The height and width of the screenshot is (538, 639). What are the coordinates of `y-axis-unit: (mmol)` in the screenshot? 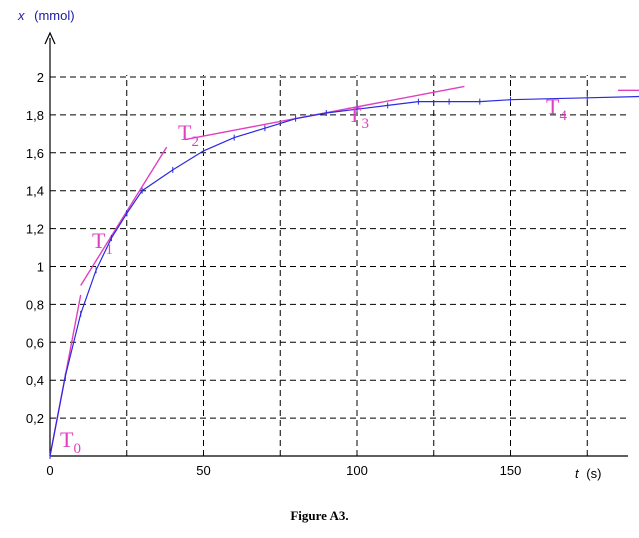 It's located at (54, 15).